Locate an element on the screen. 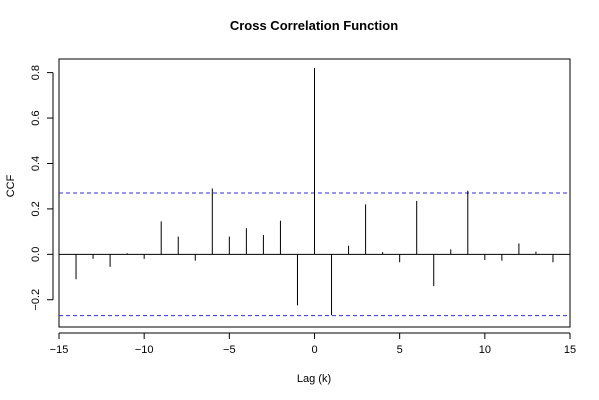 This screenshot has height=400, width=599. chart-title: Cross Correlation Function is located at coordinates (314, 25).